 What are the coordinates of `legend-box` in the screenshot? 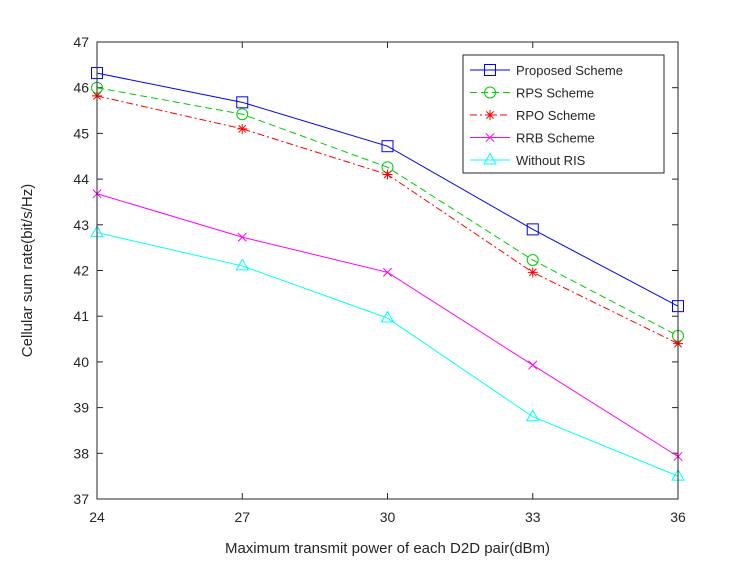 It's located at (563, 114).